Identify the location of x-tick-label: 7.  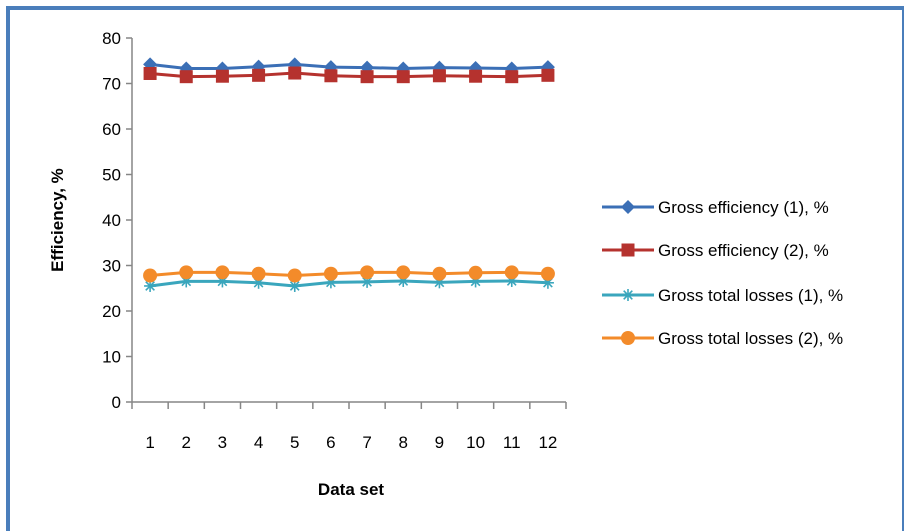
(366, 442).